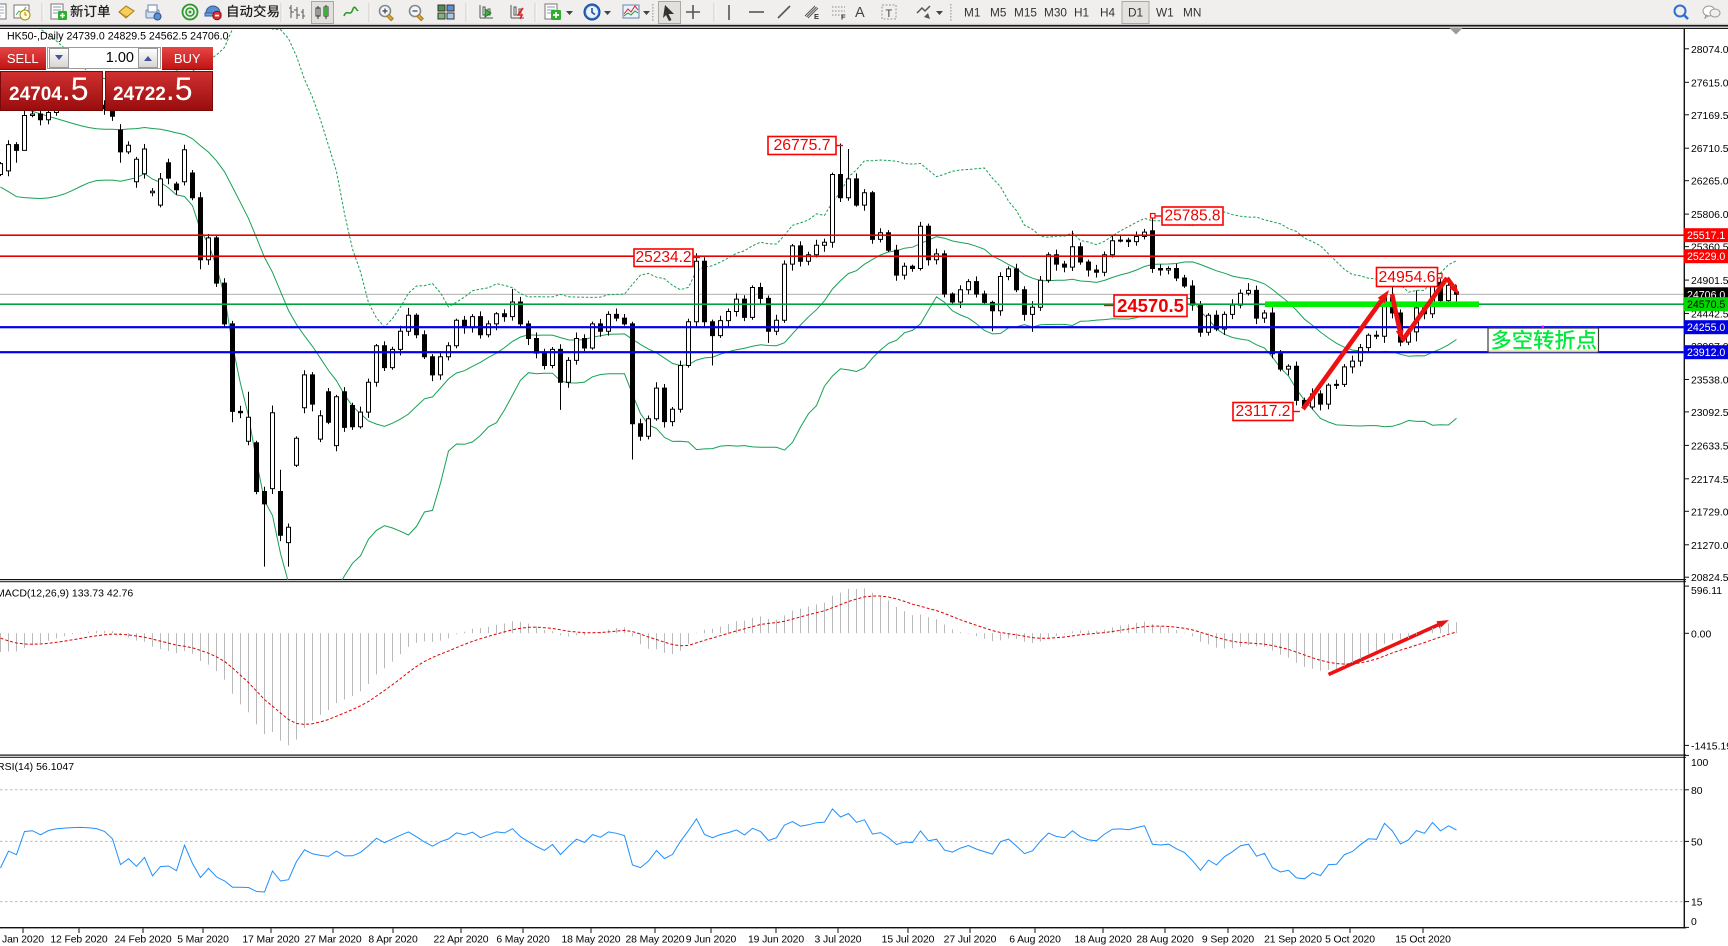  What do you see at coordinates (1709, 149) in the screenshot?
I see `svg-text: 26710.5` at bounding box center [1709, 149].